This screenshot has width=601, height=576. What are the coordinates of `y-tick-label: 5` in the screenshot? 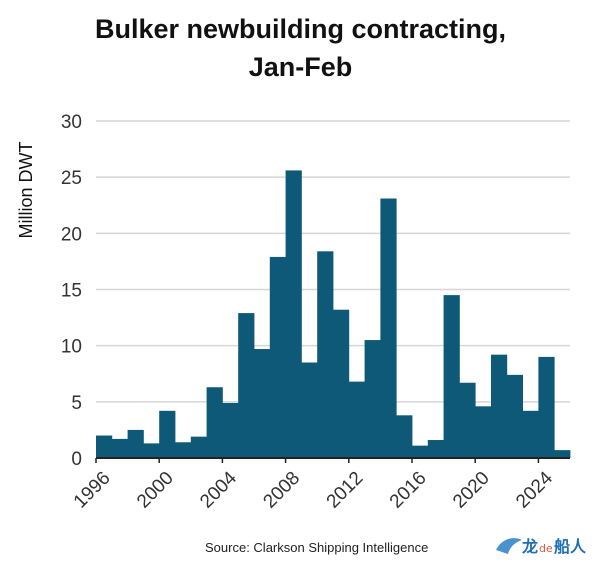 It's located at (76, 403).